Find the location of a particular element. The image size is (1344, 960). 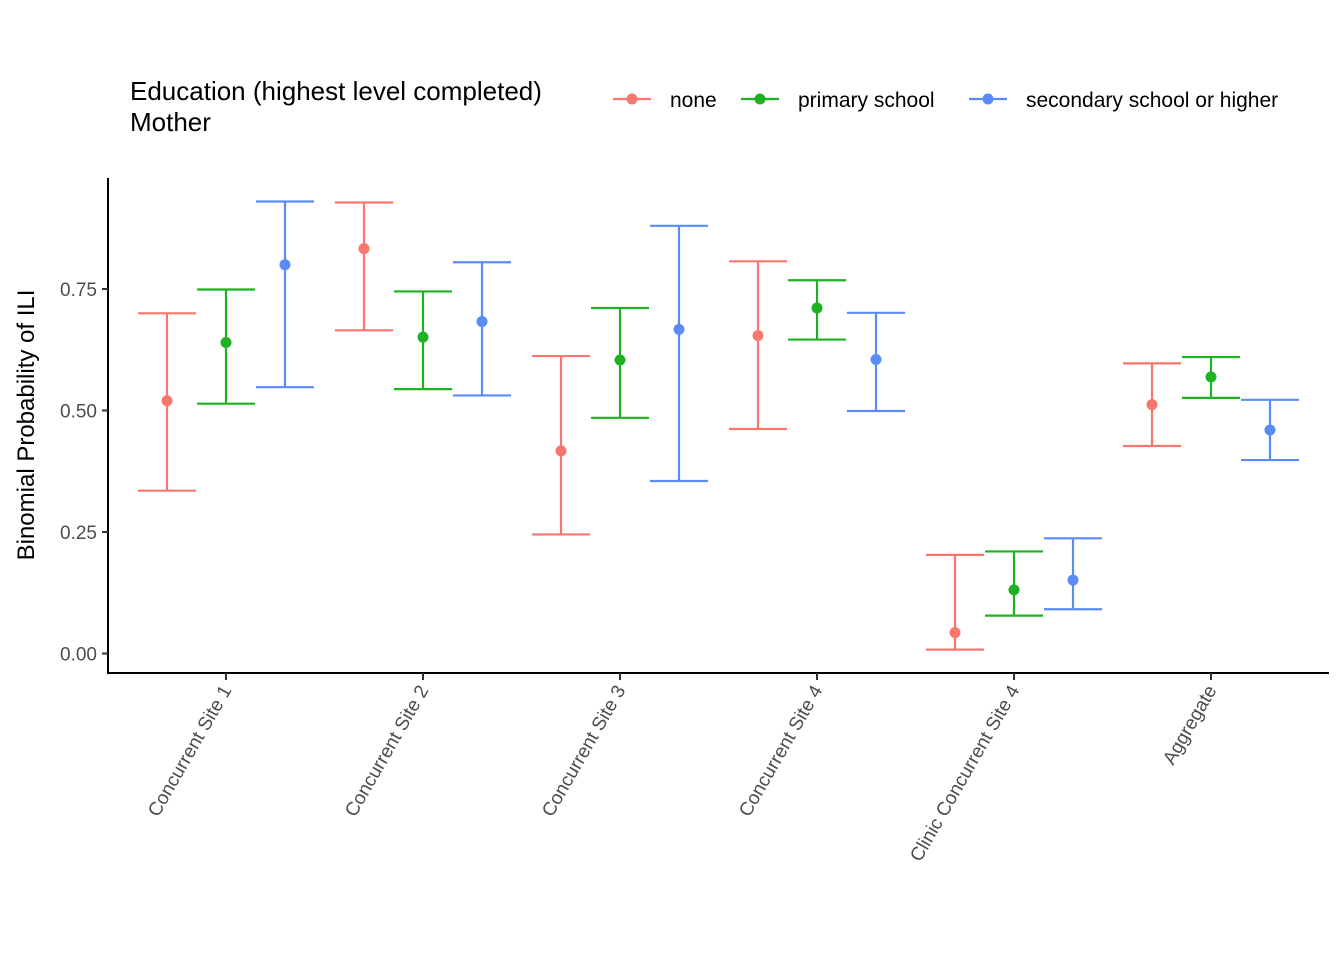

legend-label: secondary school or higher is located at coordinates (1152, 100).